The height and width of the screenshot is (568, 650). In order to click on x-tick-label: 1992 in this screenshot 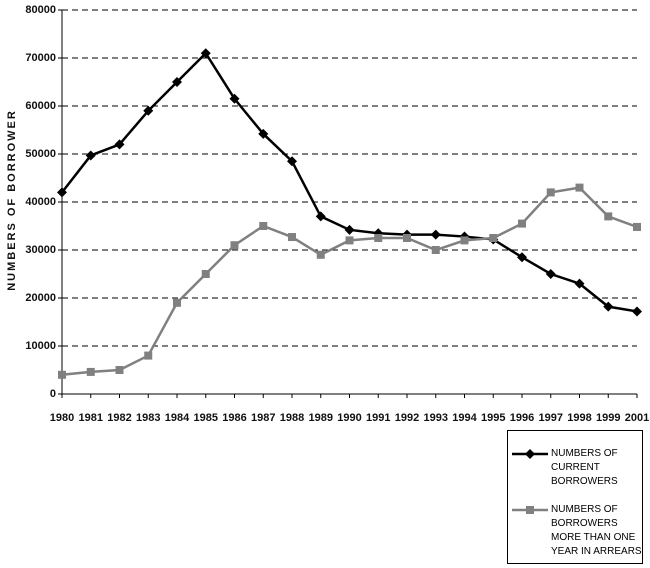, I will do `click(407, 418)`.